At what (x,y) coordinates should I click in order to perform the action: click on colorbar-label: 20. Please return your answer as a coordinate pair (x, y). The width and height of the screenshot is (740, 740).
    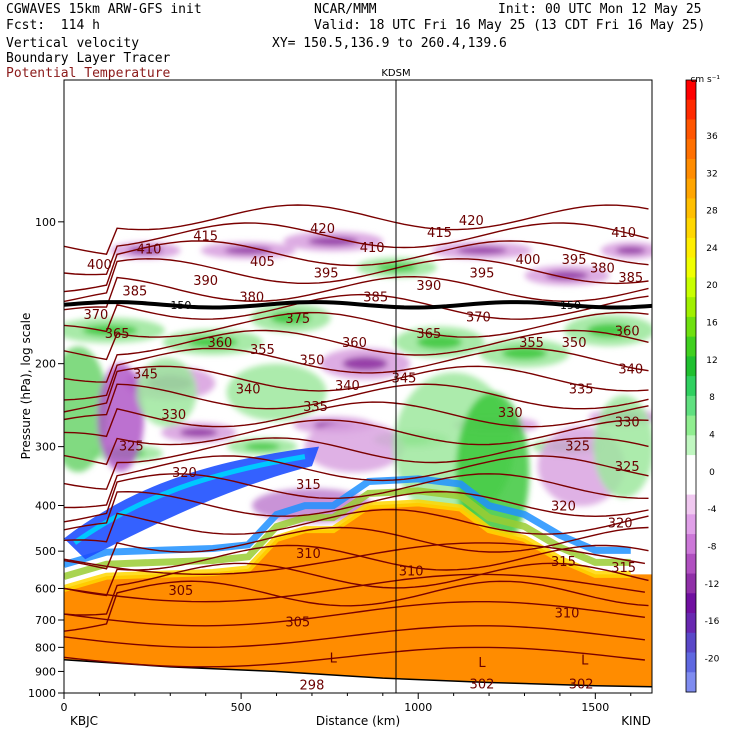
    Looking at the image, I should click on (712, 286).